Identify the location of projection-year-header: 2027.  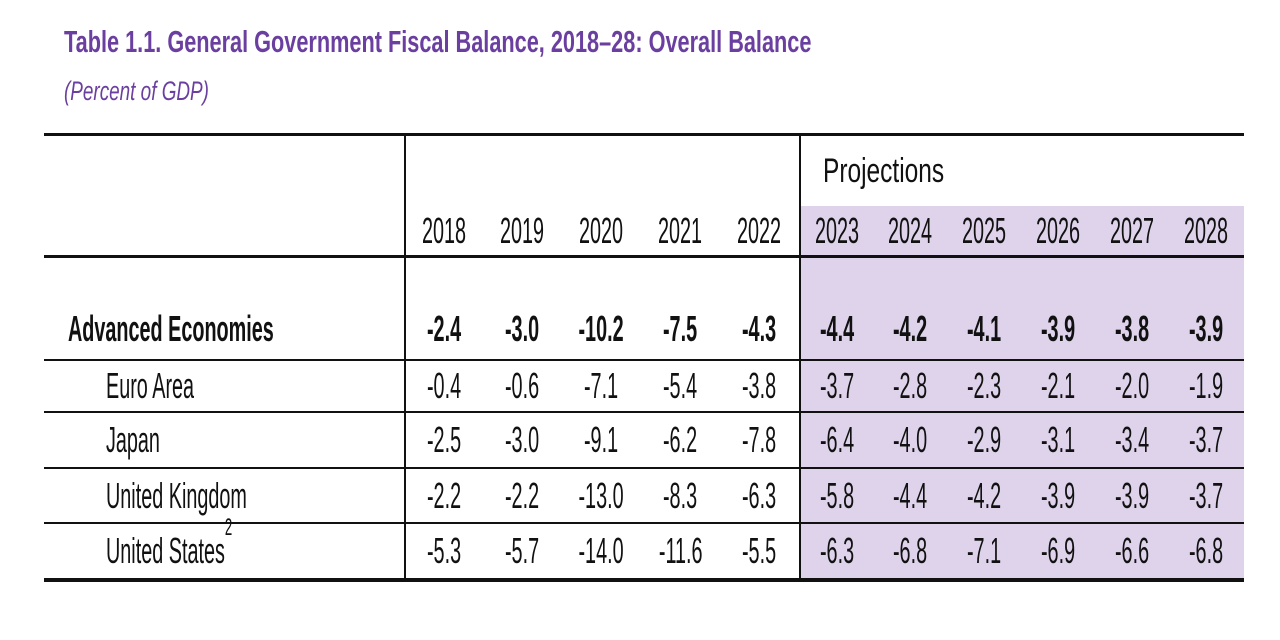
(1132, 232).